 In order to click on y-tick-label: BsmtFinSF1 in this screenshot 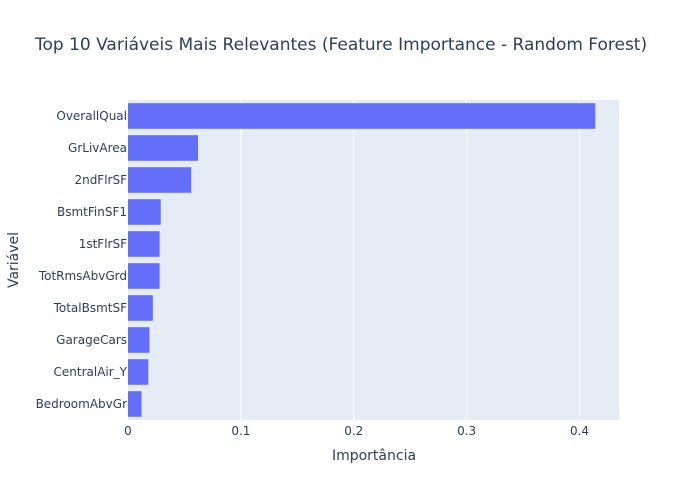, I will do `click(92, 212)`.